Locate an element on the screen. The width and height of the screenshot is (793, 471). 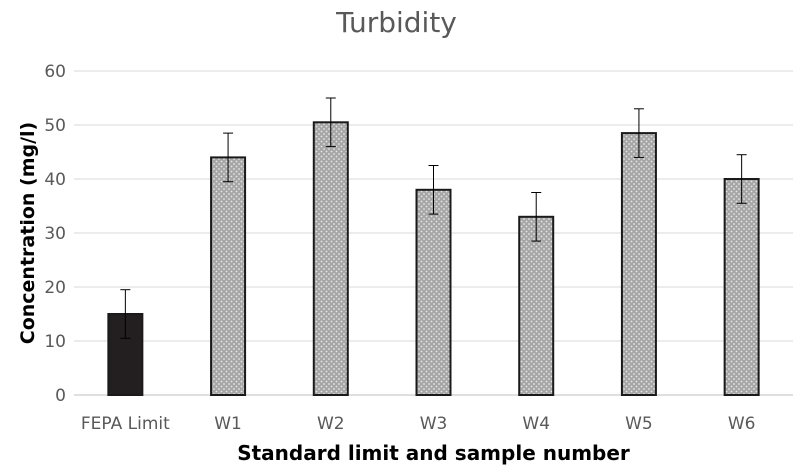
x-tick-label: W3 is located at coordinates (434, 424).